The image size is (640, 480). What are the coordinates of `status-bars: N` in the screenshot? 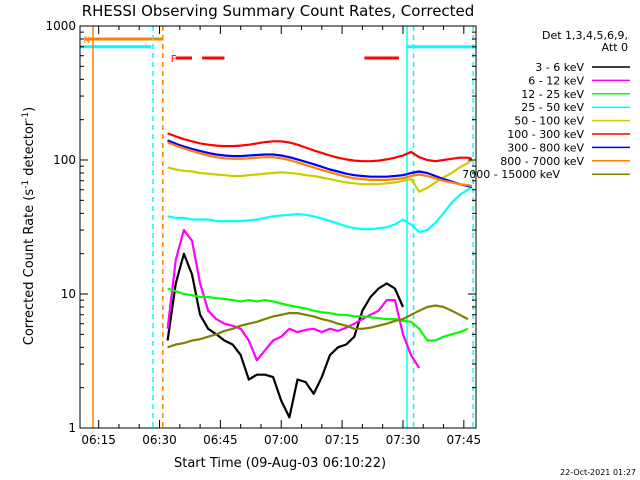 It's located at (278, 42).